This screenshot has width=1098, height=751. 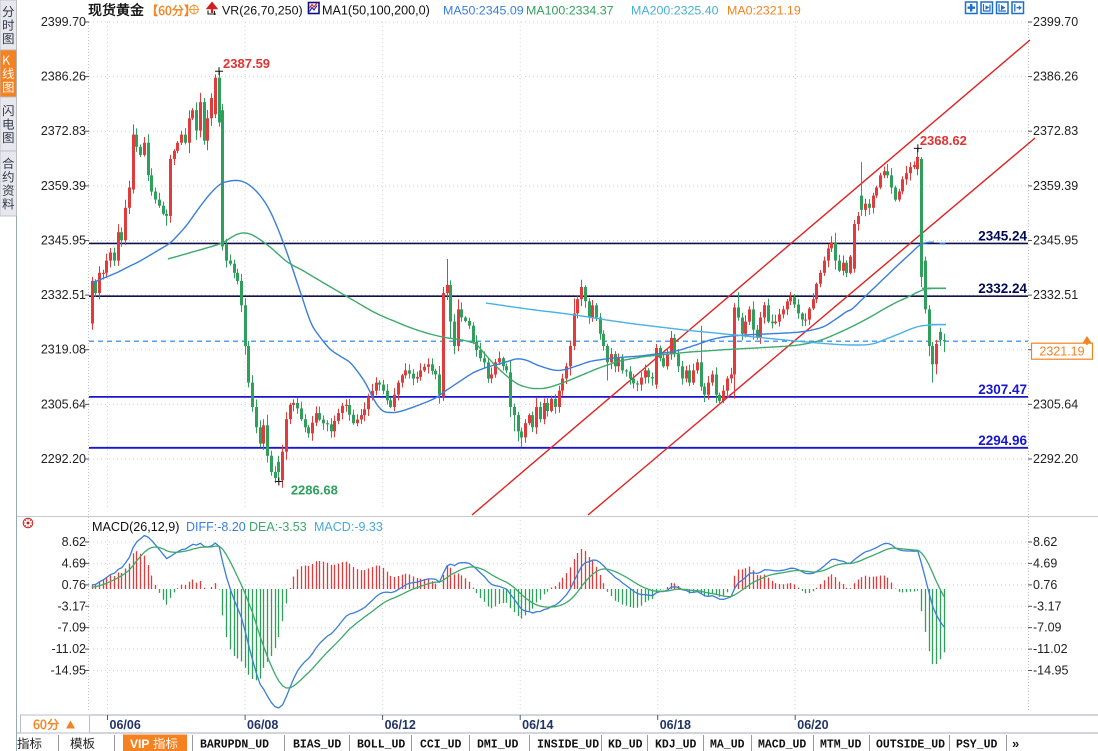 I want to click on svg-text: PSY_UD, so click(x=977, y=745).